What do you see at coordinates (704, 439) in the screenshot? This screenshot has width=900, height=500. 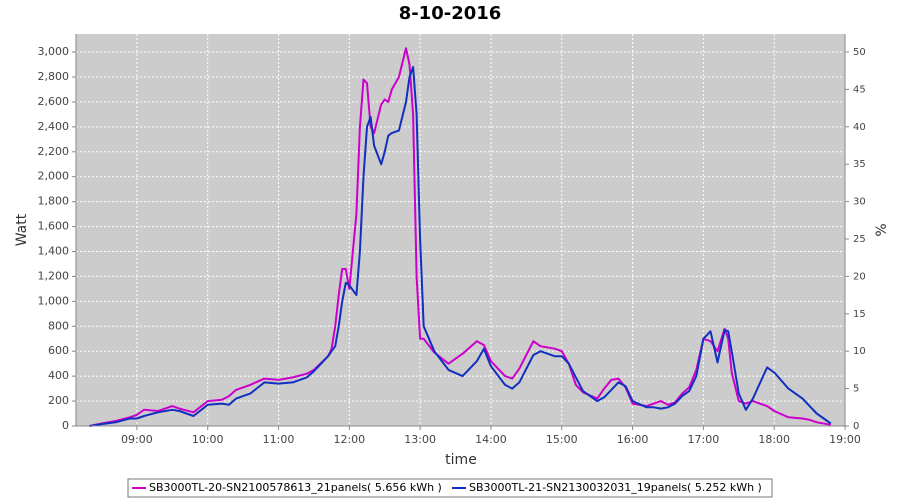 I see `x-tick-label: 17:00` at bounding box center [704, 439].